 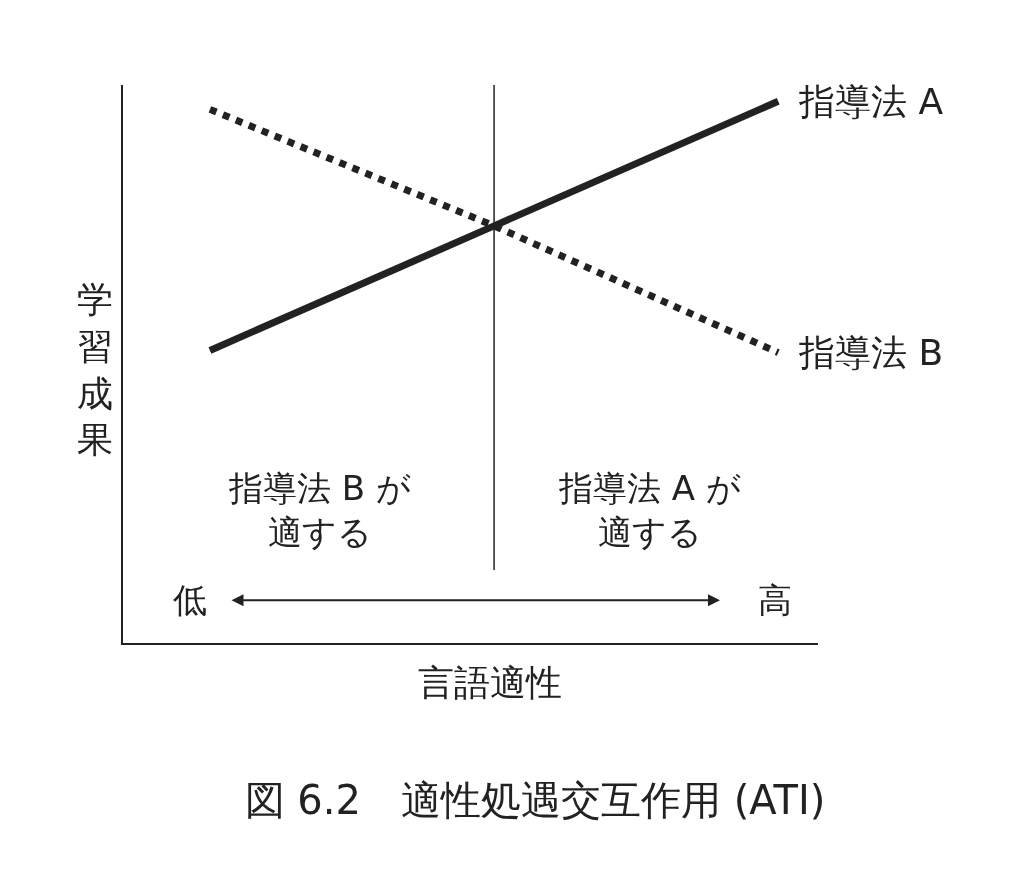 What do you see at coordinates (775, 600) in the screenshot?
I see `annotation: 高` at bounding box center [775, 600].